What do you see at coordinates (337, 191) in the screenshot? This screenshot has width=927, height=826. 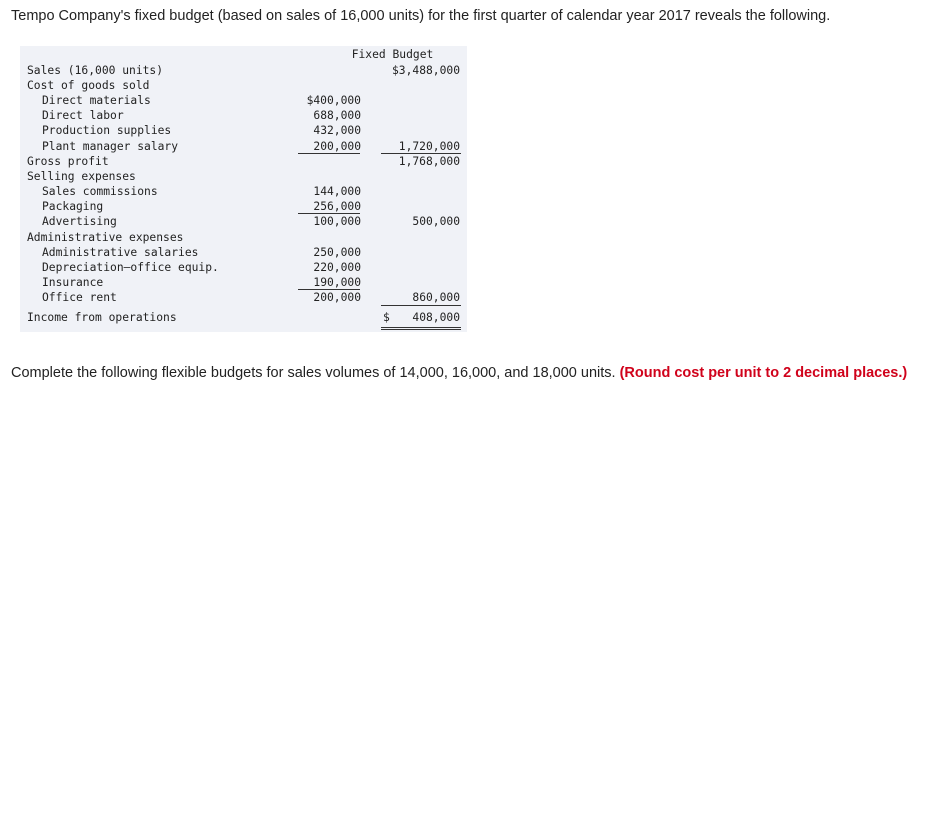 I see `value-sales-commissions: 144,000` at bounding box center [337, 191].